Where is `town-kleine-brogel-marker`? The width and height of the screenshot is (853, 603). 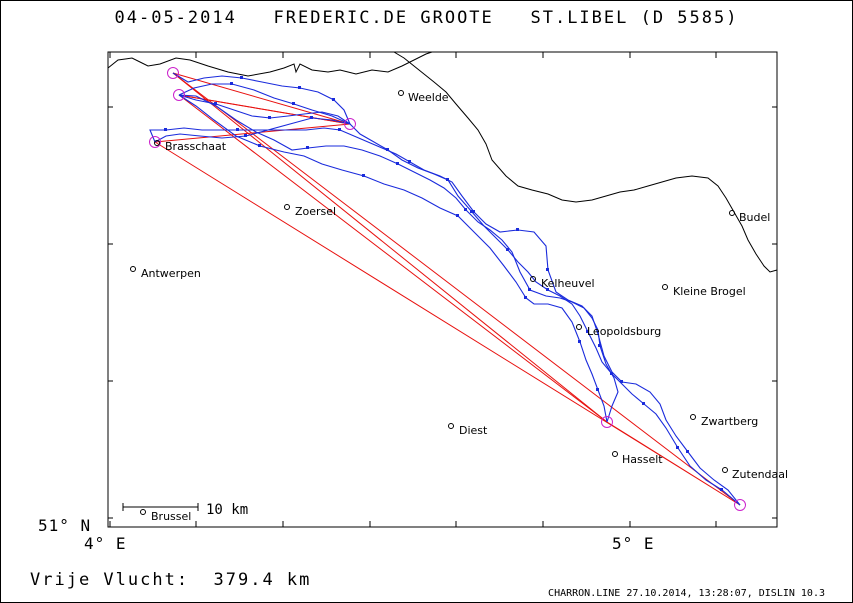 town-kleine-brogel-marker is located at coordinates (665, 287).